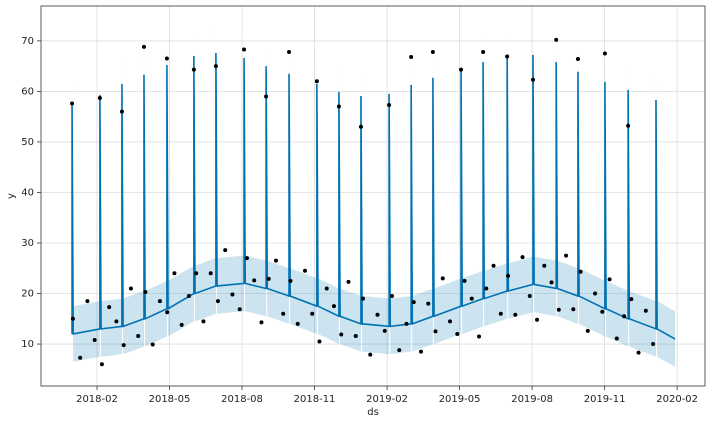 The width and height of the screenshot is (712, 424). I want to click on x-tick-label: 2020-02, so click(677, 399).